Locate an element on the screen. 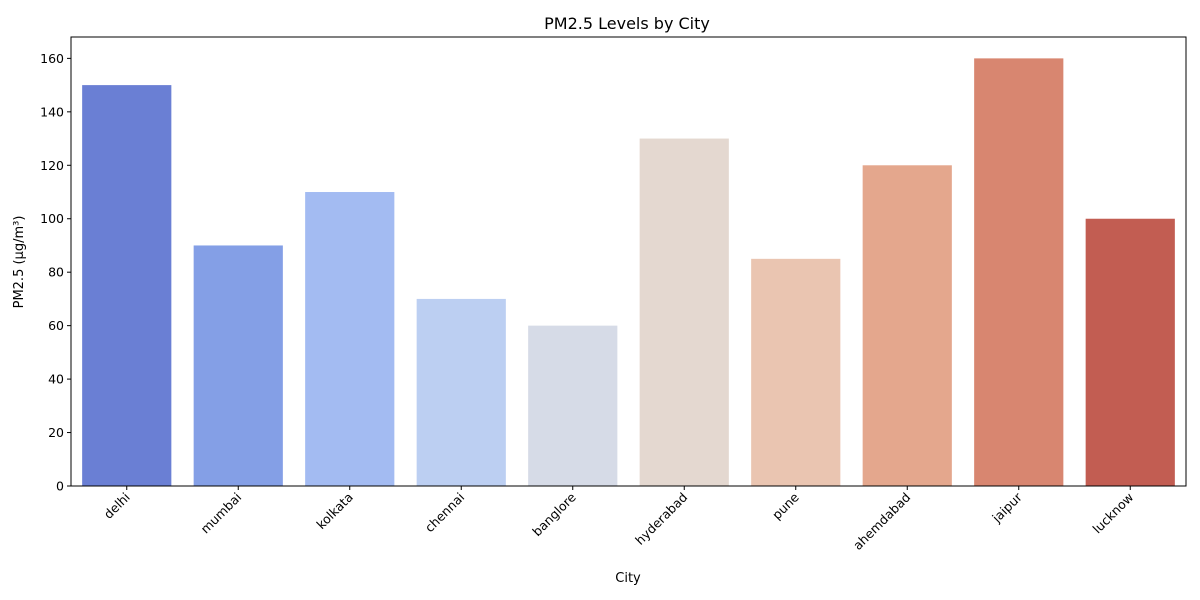  y-tick-label: 80 is located at coordinates (56, 272).